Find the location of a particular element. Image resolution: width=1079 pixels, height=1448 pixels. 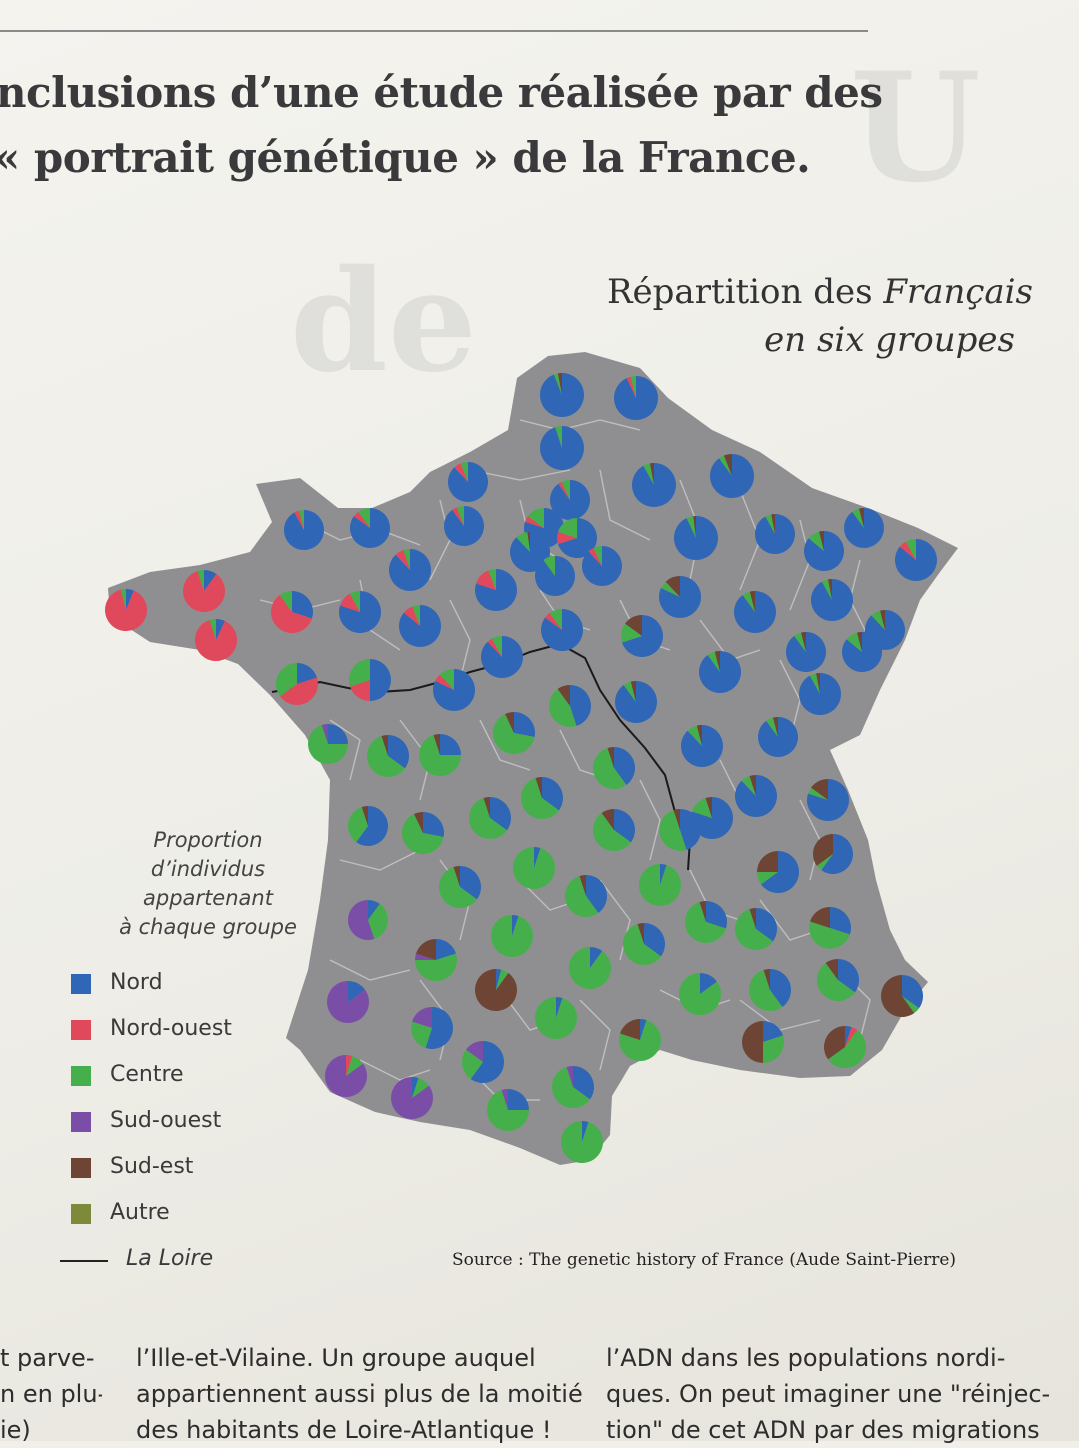

article-line: l’ADN dans les populations nordi- is located at coordinates (806, 1358).